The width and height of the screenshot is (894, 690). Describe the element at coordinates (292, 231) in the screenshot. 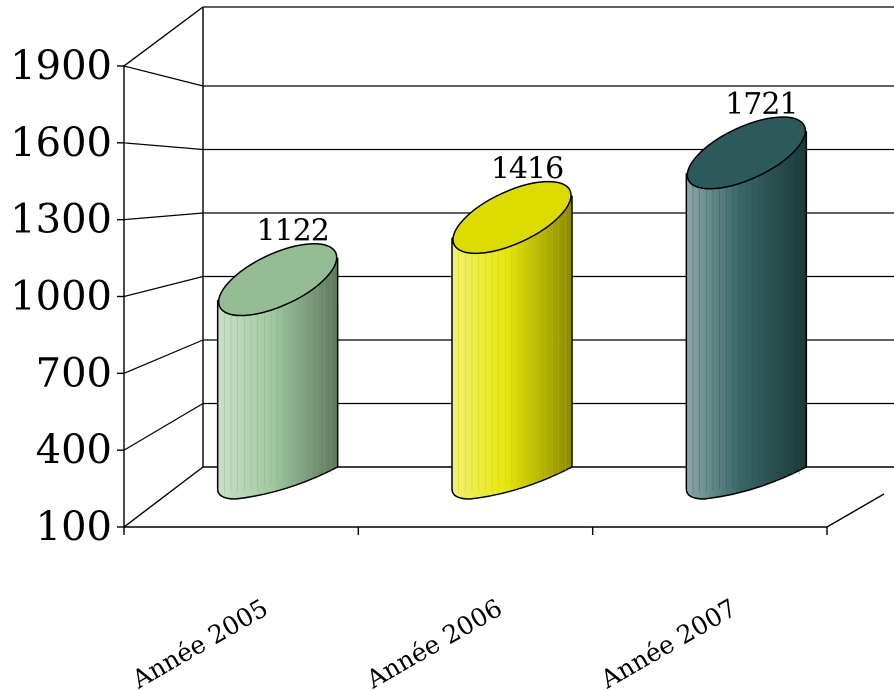

I see `data-label-1: 1122` at that location.